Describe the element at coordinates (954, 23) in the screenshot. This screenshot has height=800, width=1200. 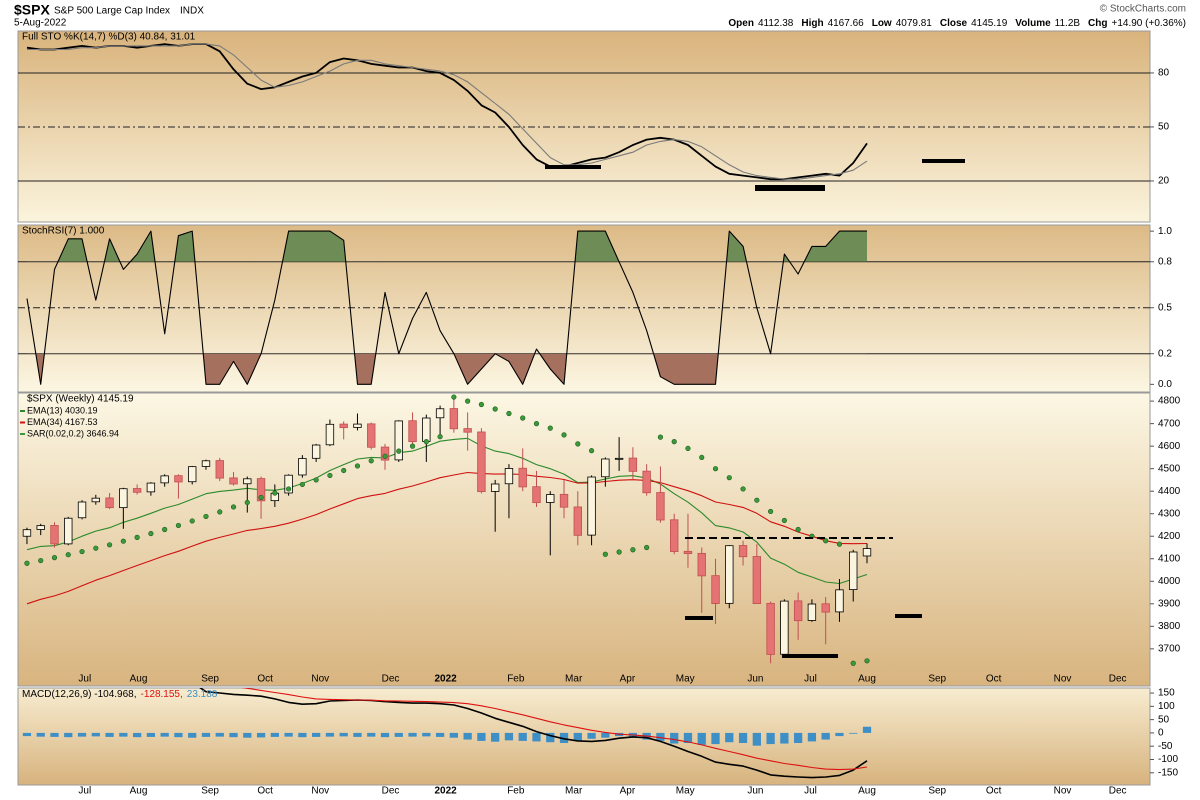
I see `quote-label: Close` at that location.